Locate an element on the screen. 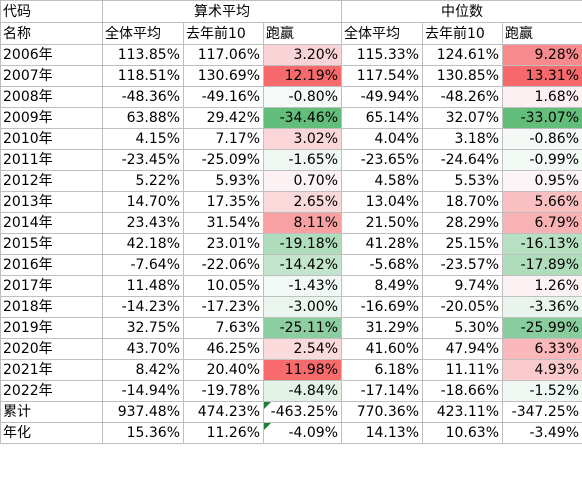  row-label-cell: 2013年 is located at coordinates (51, 202).